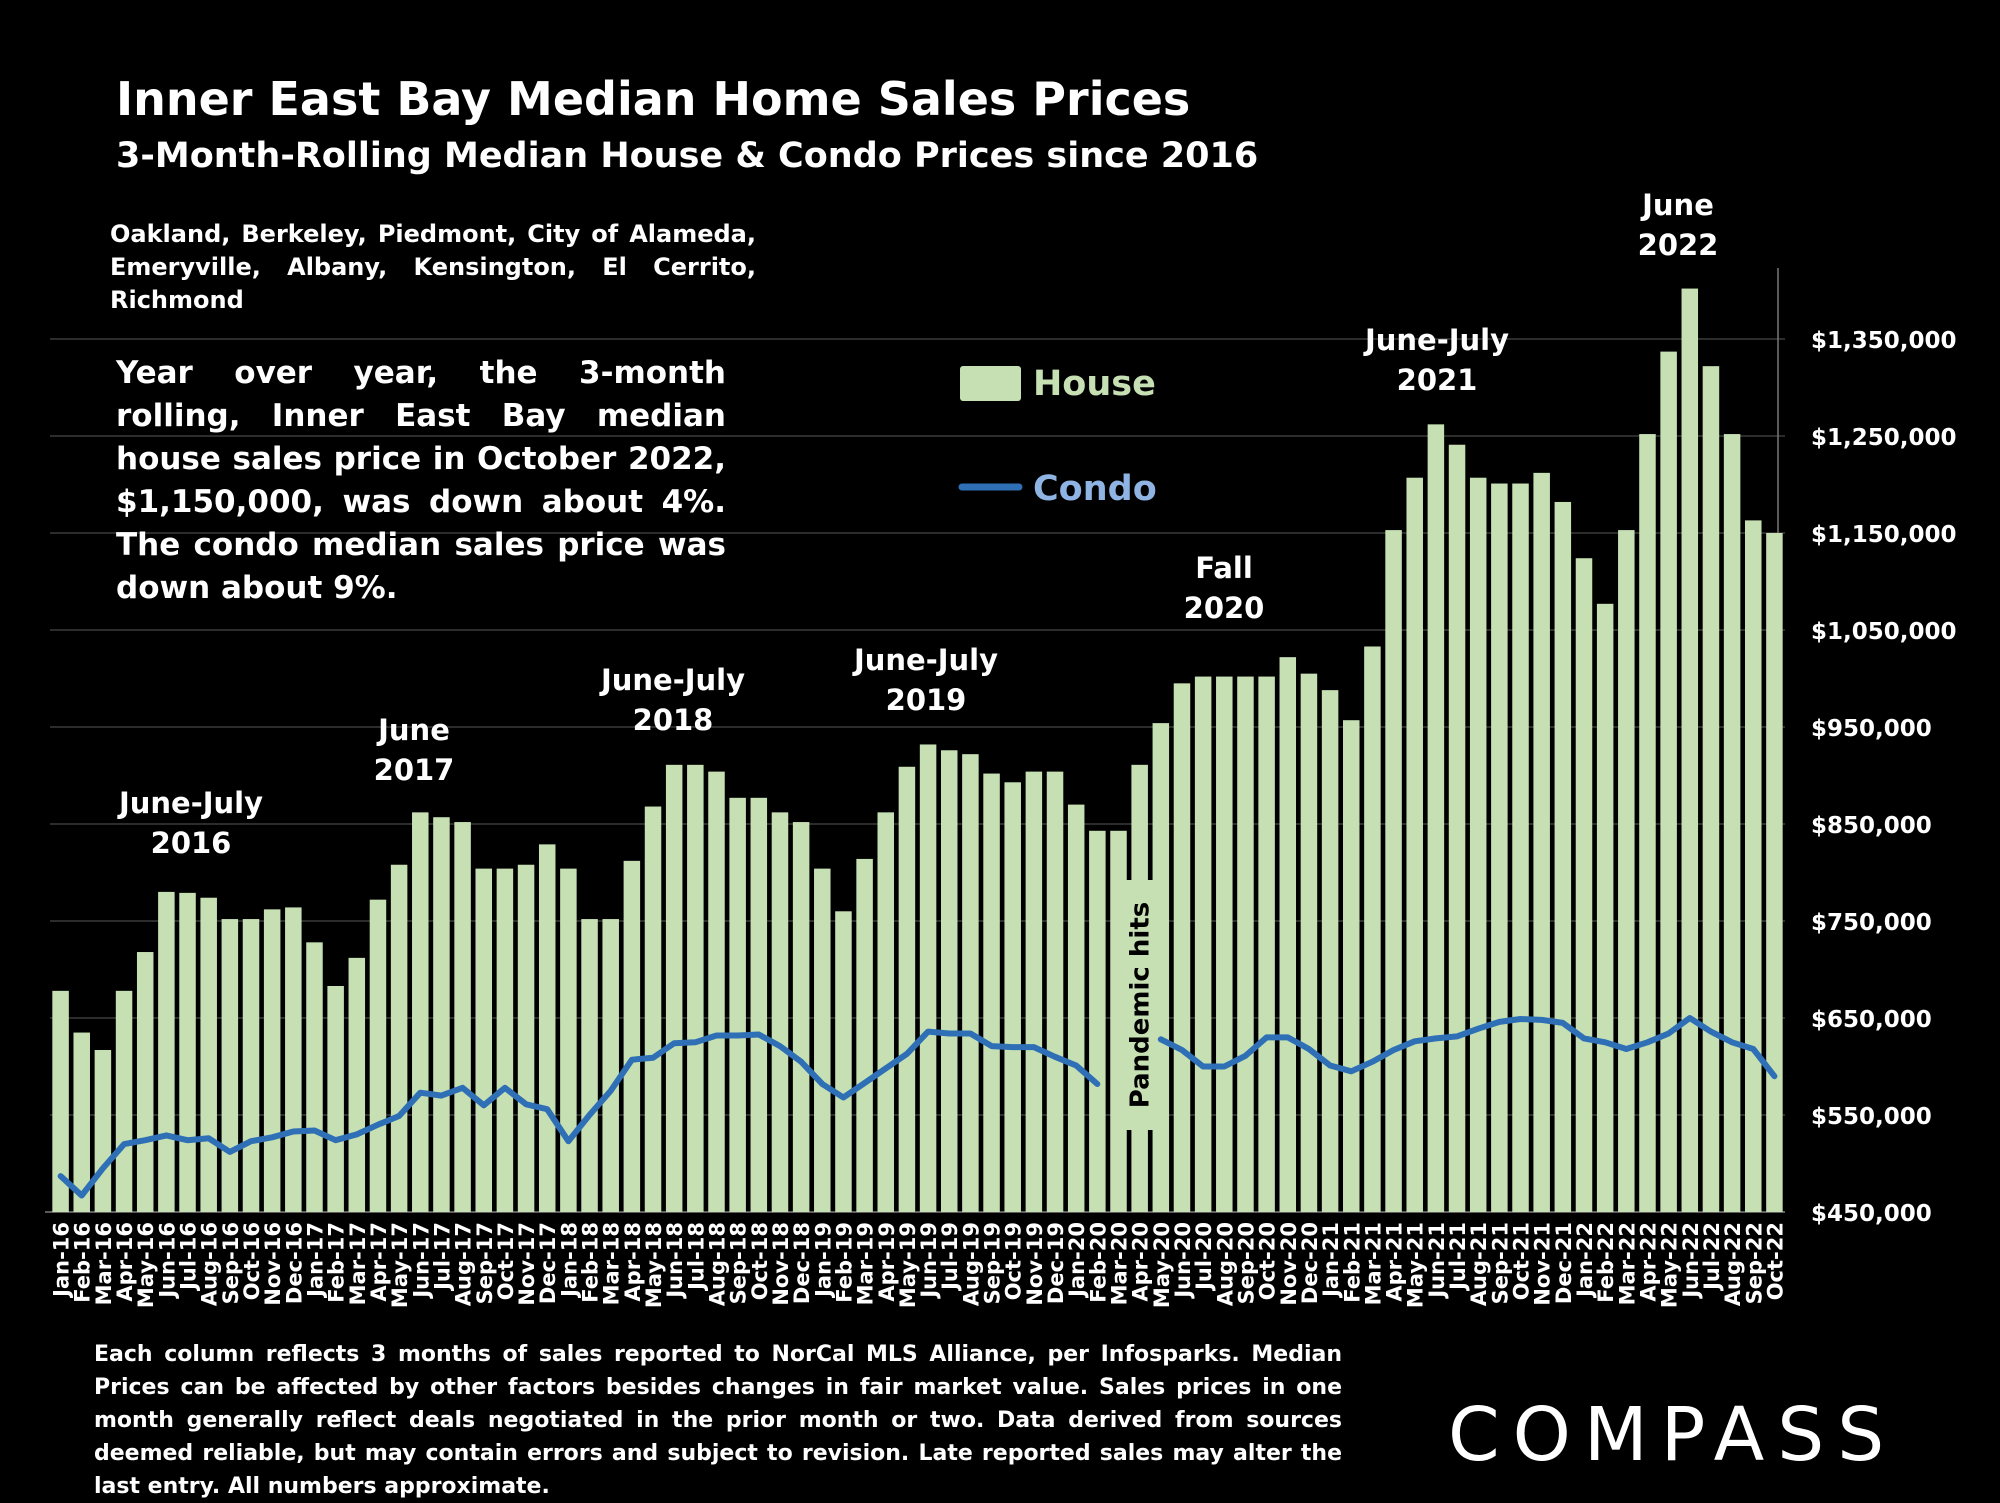 This screenshot has height=1503, width=2000. I want to click on x-tick-label: Jun-18, so click(675, 1261).